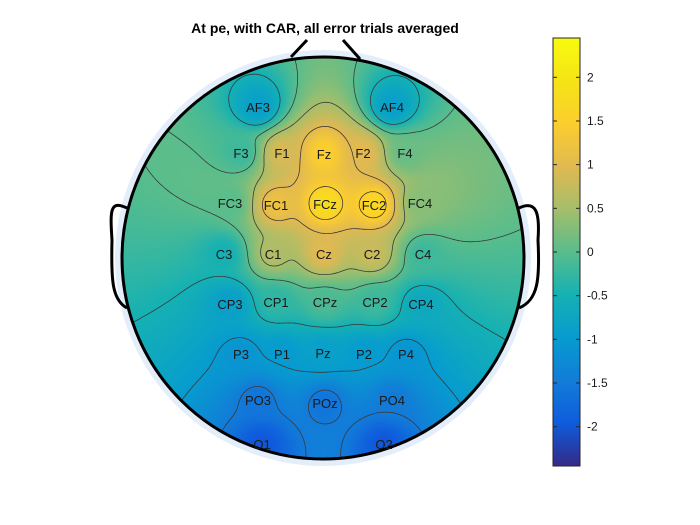 The width and height of the screenshot is (700, 525). What do you see at coordinates (241, 354) in the screenshot?
I see `electrode-label-p3: P3` at bounding box center [241, 354].